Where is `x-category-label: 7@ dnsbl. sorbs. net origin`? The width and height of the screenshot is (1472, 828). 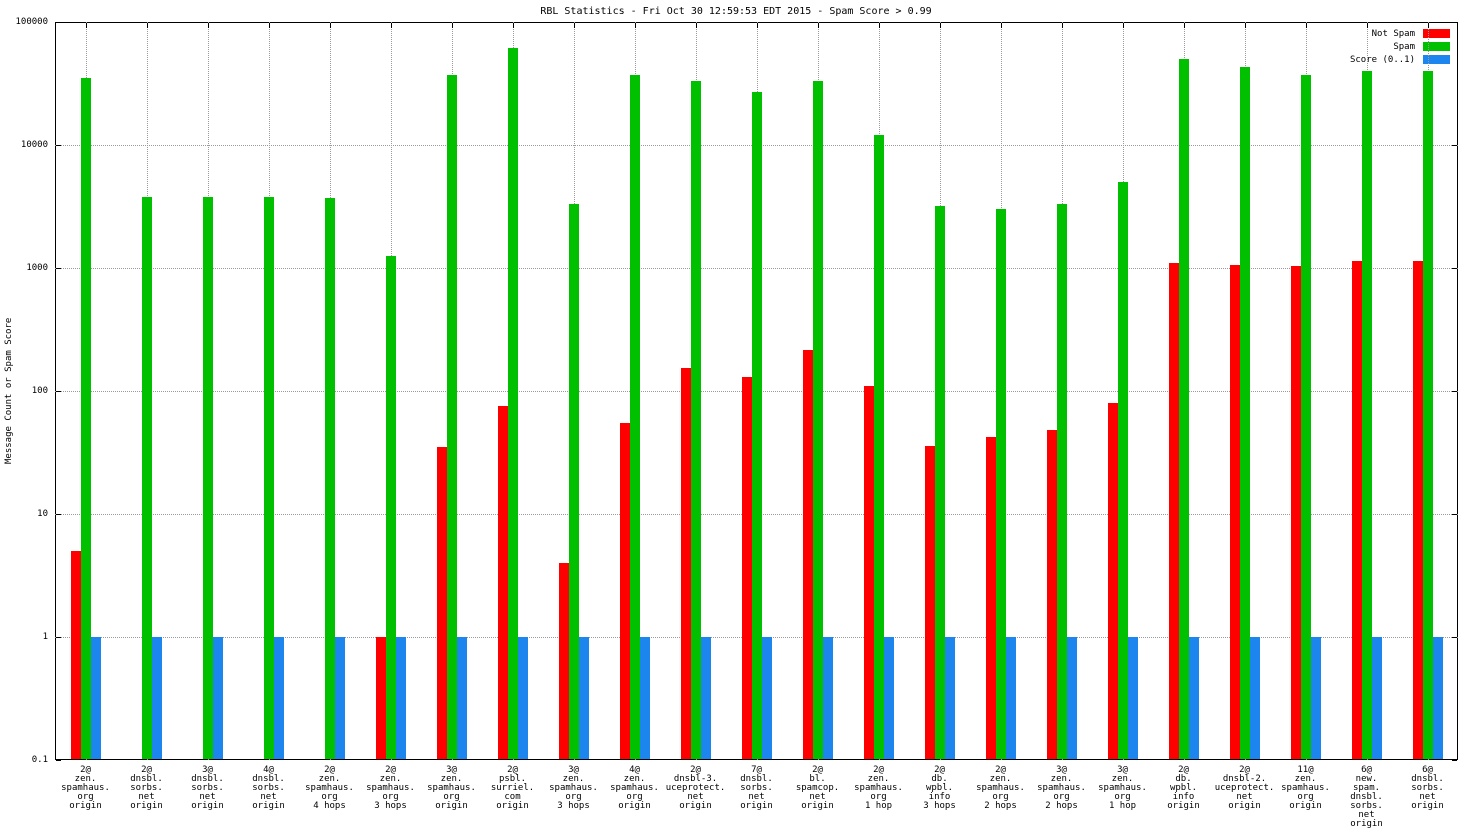
x-category-label: 7@ dnsbl. sorbs. net origin is located at coordinates (756, 788).